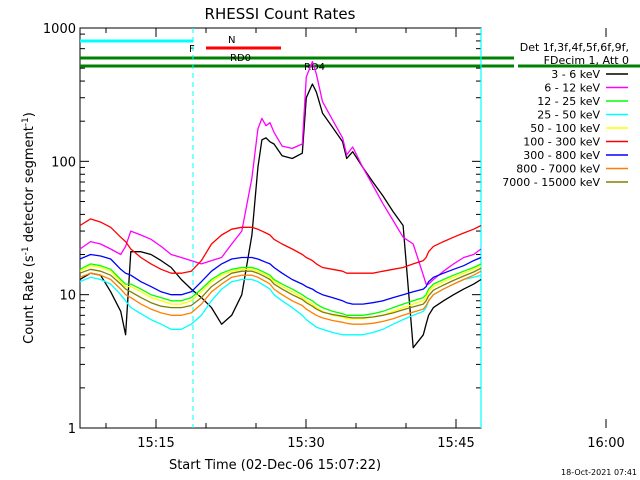 This screenshot has width=640, height=480. I want to click on y-tick-label: 1, so click(72, 429).